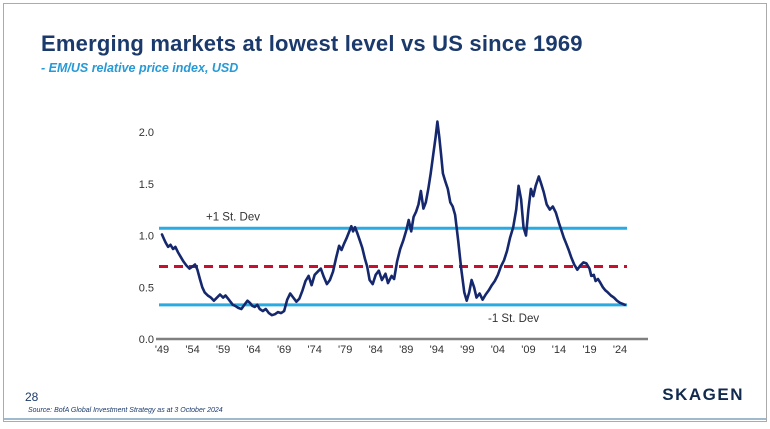 The width and height of the screenshot is (770, 429). I want to click on y-tick-label: 1.0, so click(146, 237).